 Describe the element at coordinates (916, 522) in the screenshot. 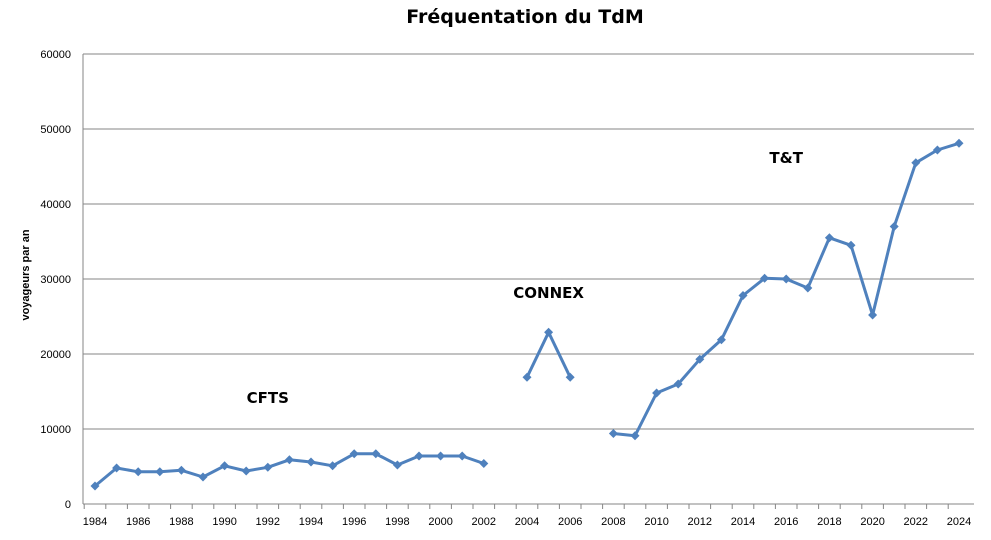

I see `x-tick-label: 2022` at that location.